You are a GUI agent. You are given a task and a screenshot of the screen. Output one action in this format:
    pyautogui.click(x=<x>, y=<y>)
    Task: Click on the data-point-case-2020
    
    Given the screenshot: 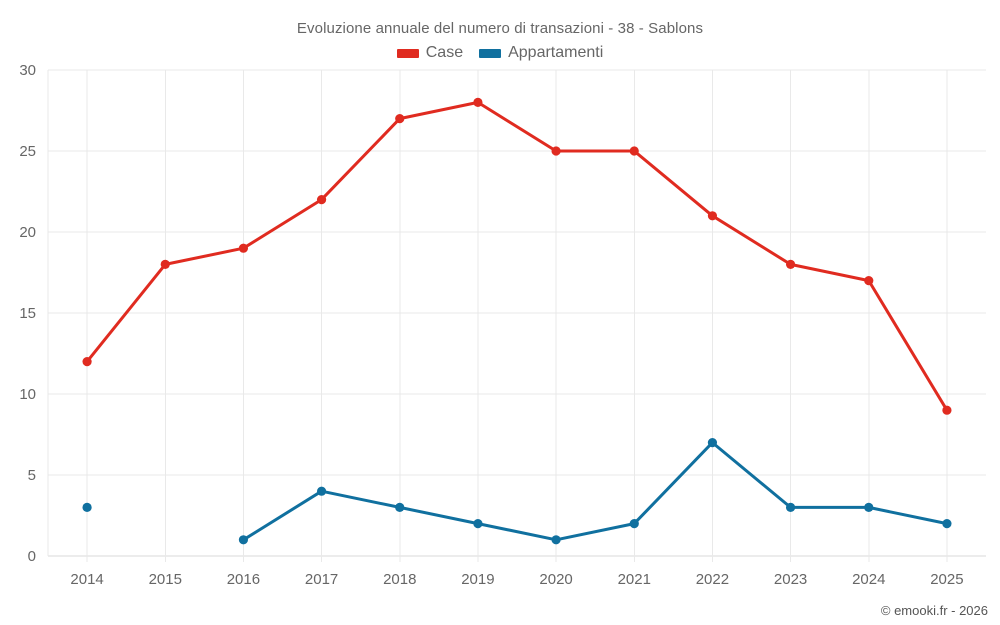 What is the action you would take?
    pyautogui.click(x=556, y=151)
    